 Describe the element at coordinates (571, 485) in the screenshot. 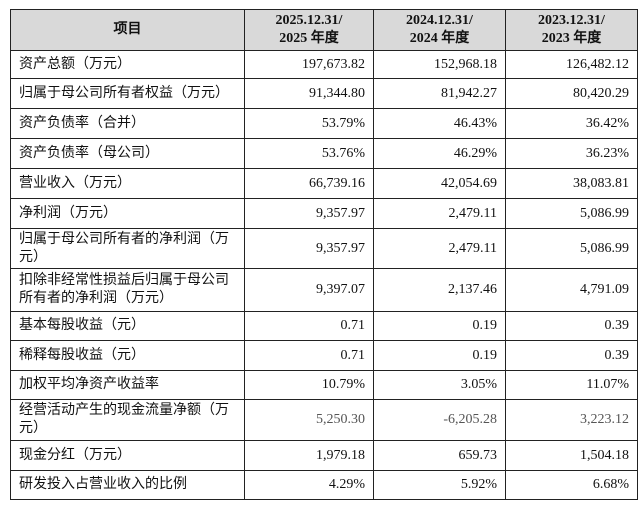

I see `value-cell: 6.68%` at that location.